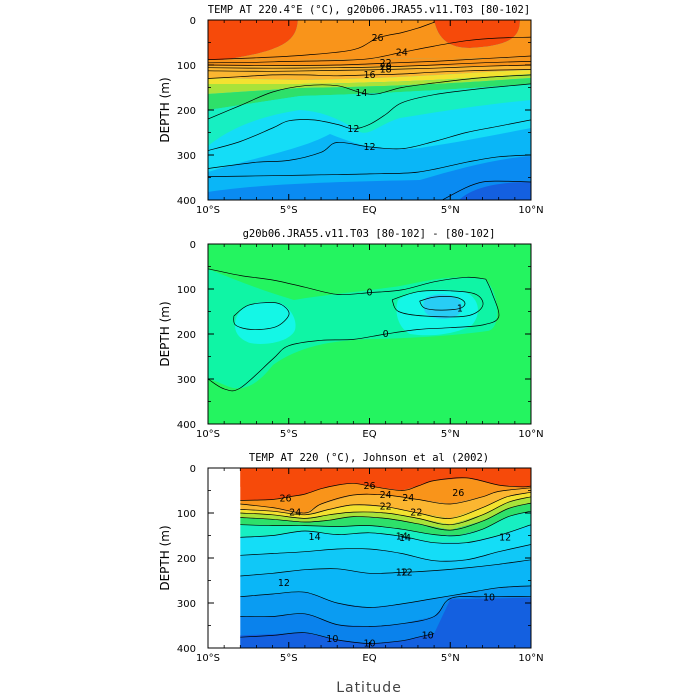  What do you see at coordinates (208, 210) in the screenshot?
I see `x-tick-label: 10°S` at bounding box center [208, 210].